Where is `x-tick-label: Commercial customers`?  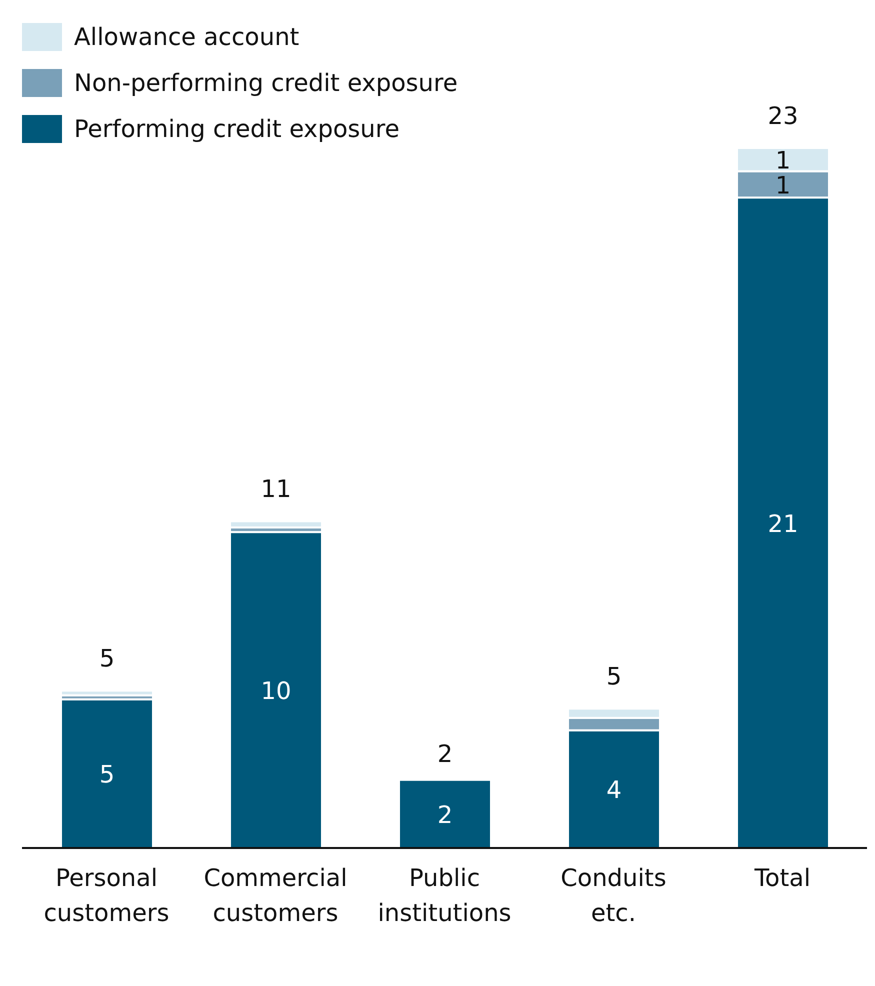
x-tick-label: Commercial customers is located at coordinates (276, 895).